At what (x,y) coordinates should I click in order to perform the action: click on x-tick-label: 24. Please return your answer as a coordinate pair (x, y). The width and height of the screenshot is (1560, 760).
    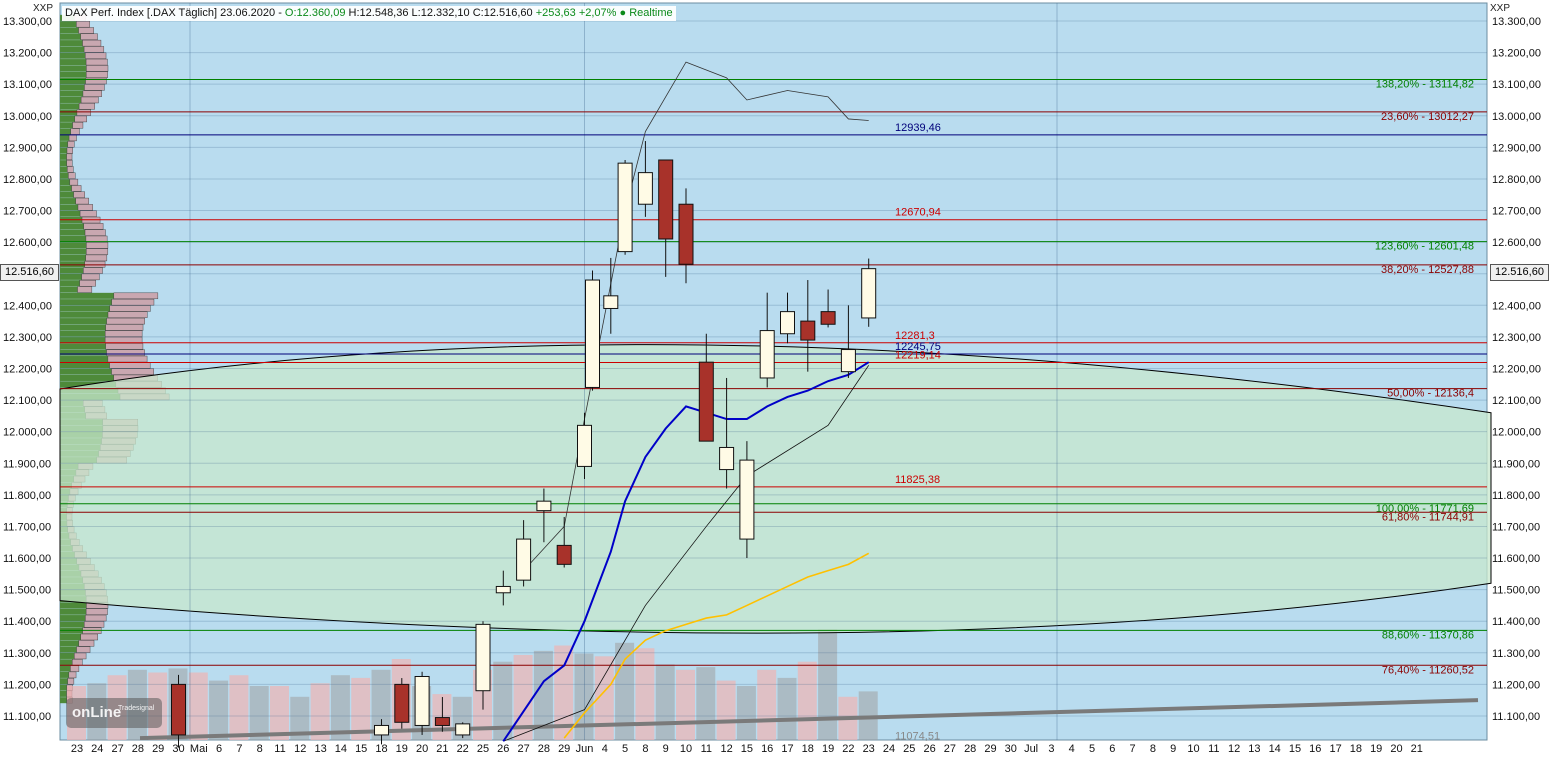
    Looking at the image, I should click on (97, 749).